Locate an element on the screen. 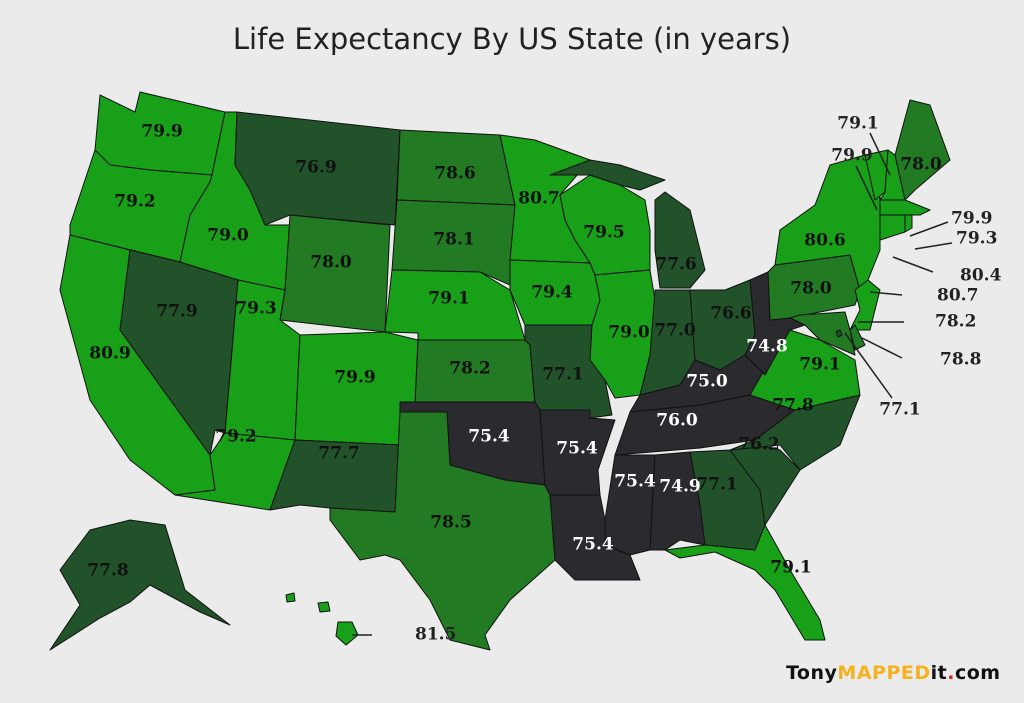 This screenshot has width=1024, height=703. value-label: 78.1 is located at coordinates (453, 240).